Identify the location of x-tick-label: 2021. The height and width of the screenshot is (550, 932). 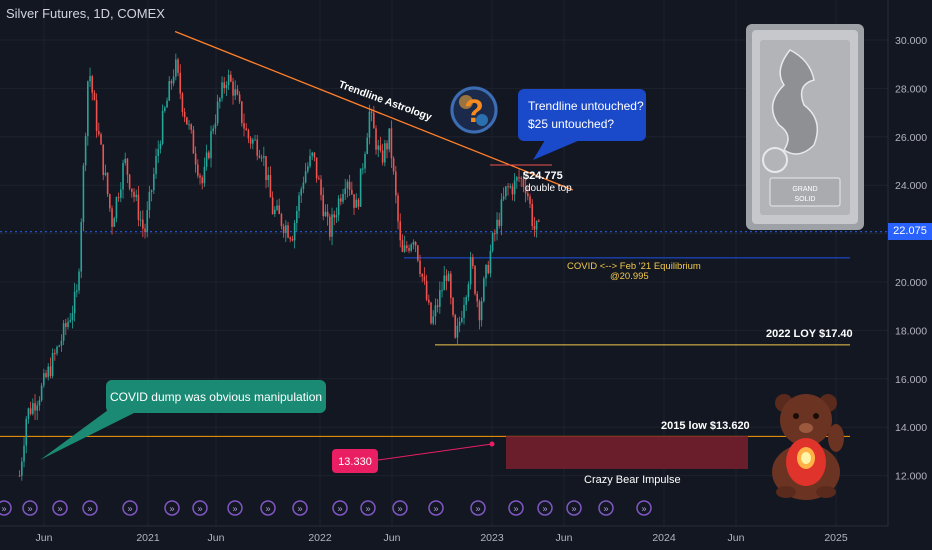
(148, 538).